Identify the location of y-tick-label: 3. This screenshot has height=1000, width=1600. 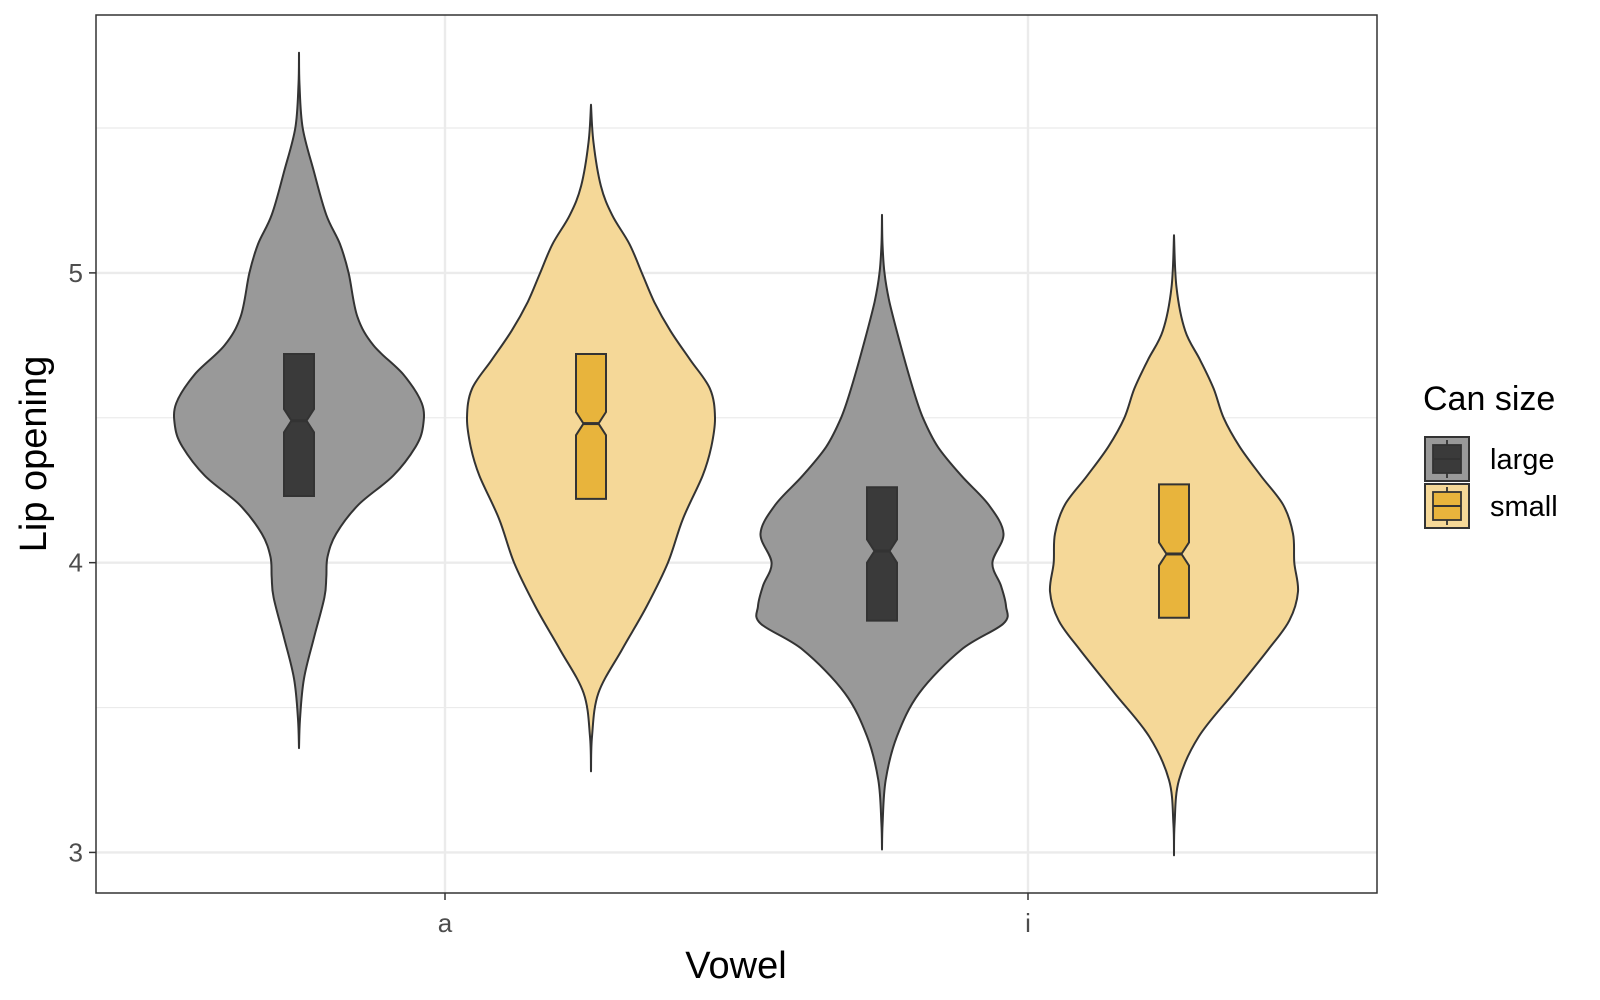
(76, 852).